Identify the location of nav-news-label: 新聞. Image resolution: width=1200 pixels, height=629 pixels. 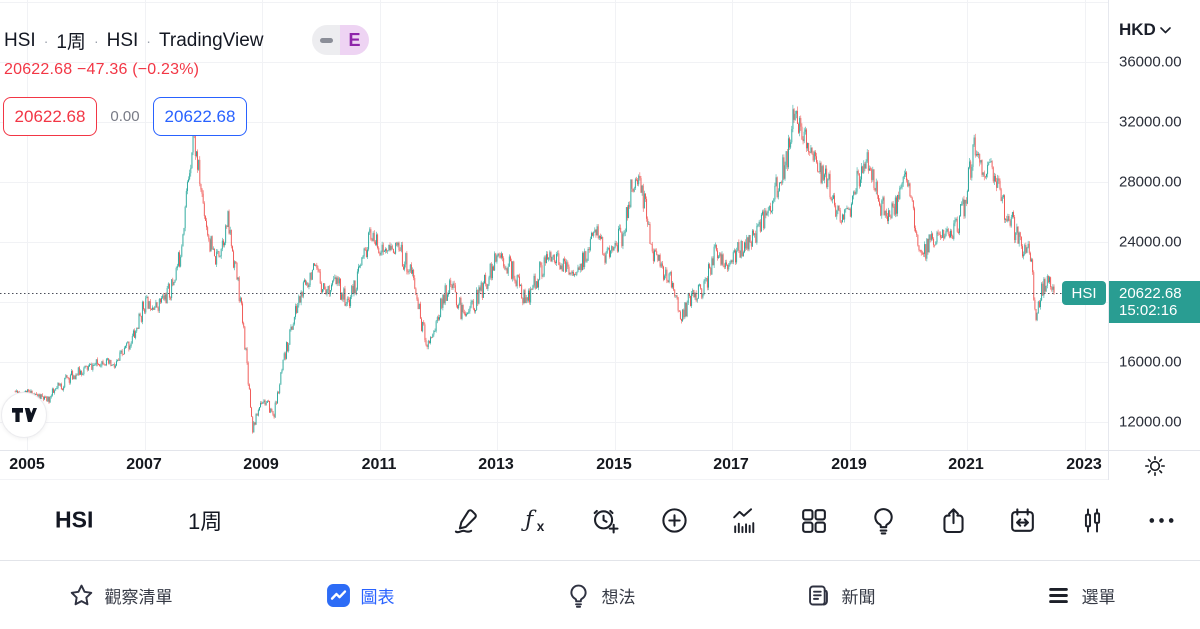
(858, 597).